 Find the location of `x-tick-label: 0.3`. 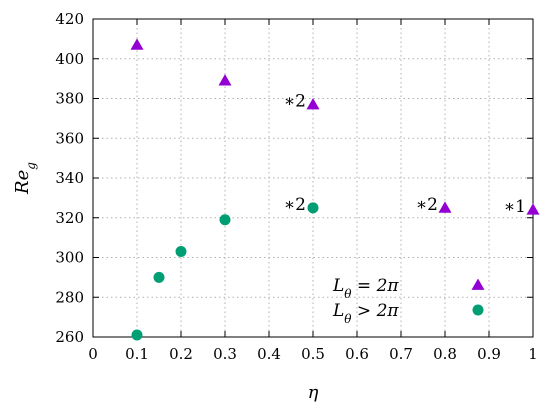

x-tick-label: 0.3 is located at coordinates (225, 354).